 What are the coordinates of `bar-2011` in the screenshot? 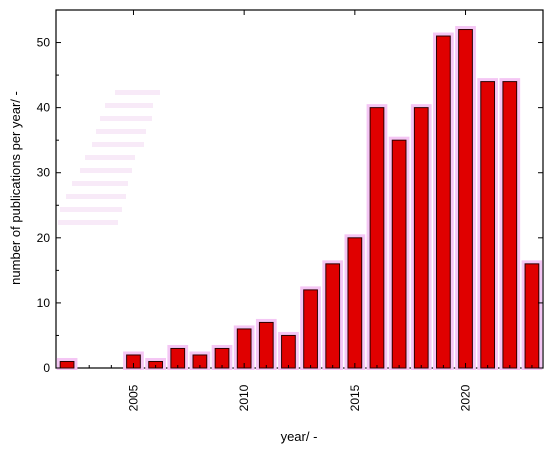 It's located at (266, 345).